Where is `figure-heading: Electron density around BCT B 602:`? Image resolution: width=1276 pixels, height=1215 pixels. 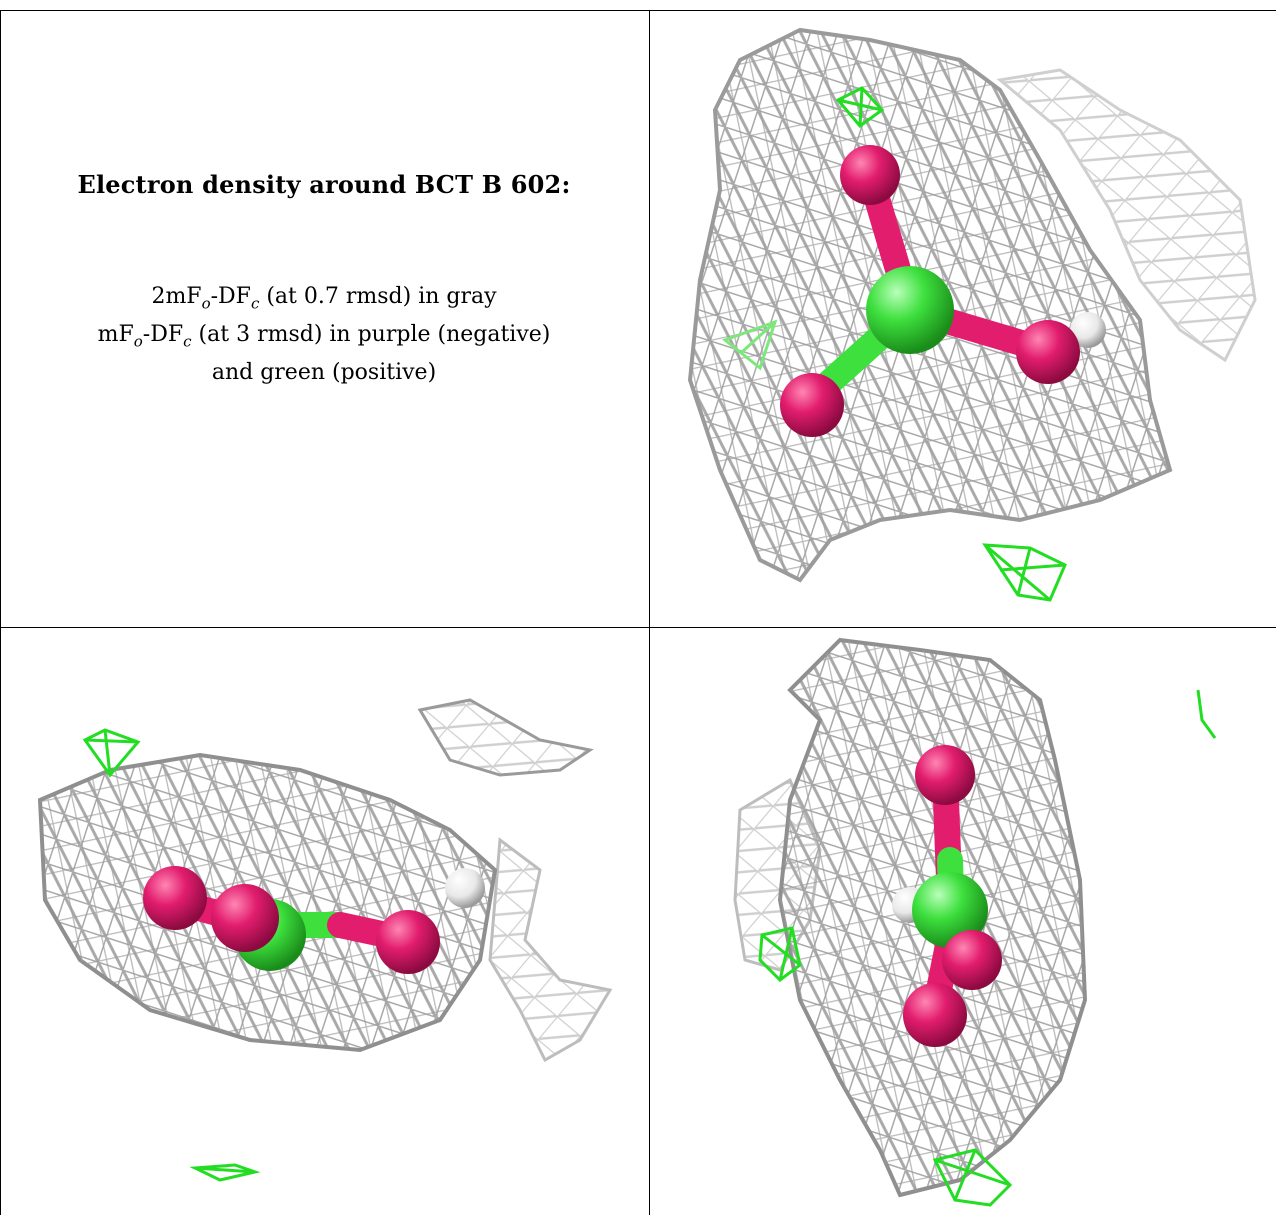 figure-heading: Electron density around BCT B 602: is located at coordinates (324, 184).